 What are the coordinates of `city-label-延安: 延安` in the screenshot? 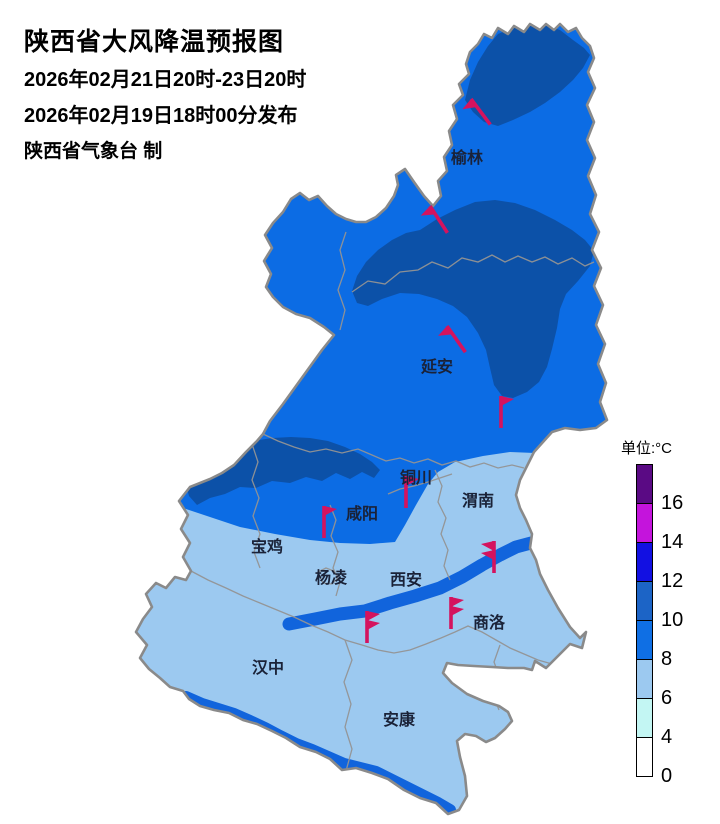 It's located at (436, 366).